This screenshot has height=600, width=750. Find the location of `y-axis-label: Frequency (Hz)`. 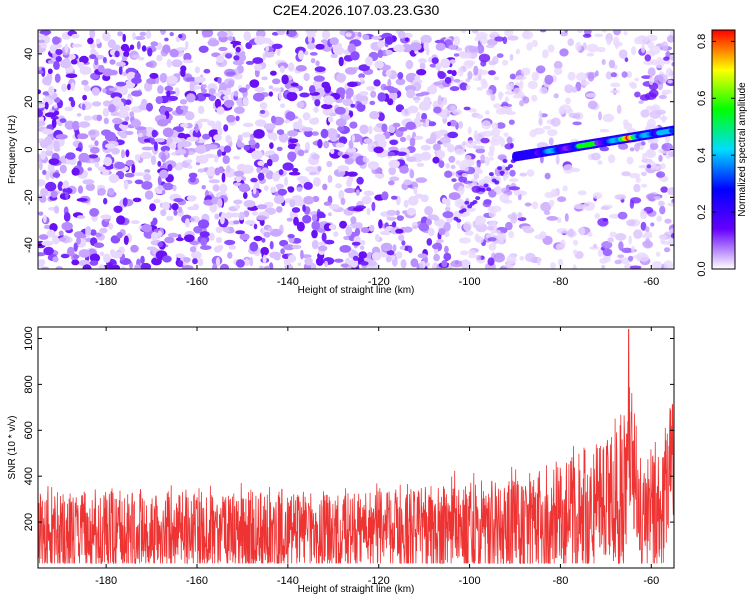

y-axis-label: Frequency (Hz) is located at coordinates (12, 149).